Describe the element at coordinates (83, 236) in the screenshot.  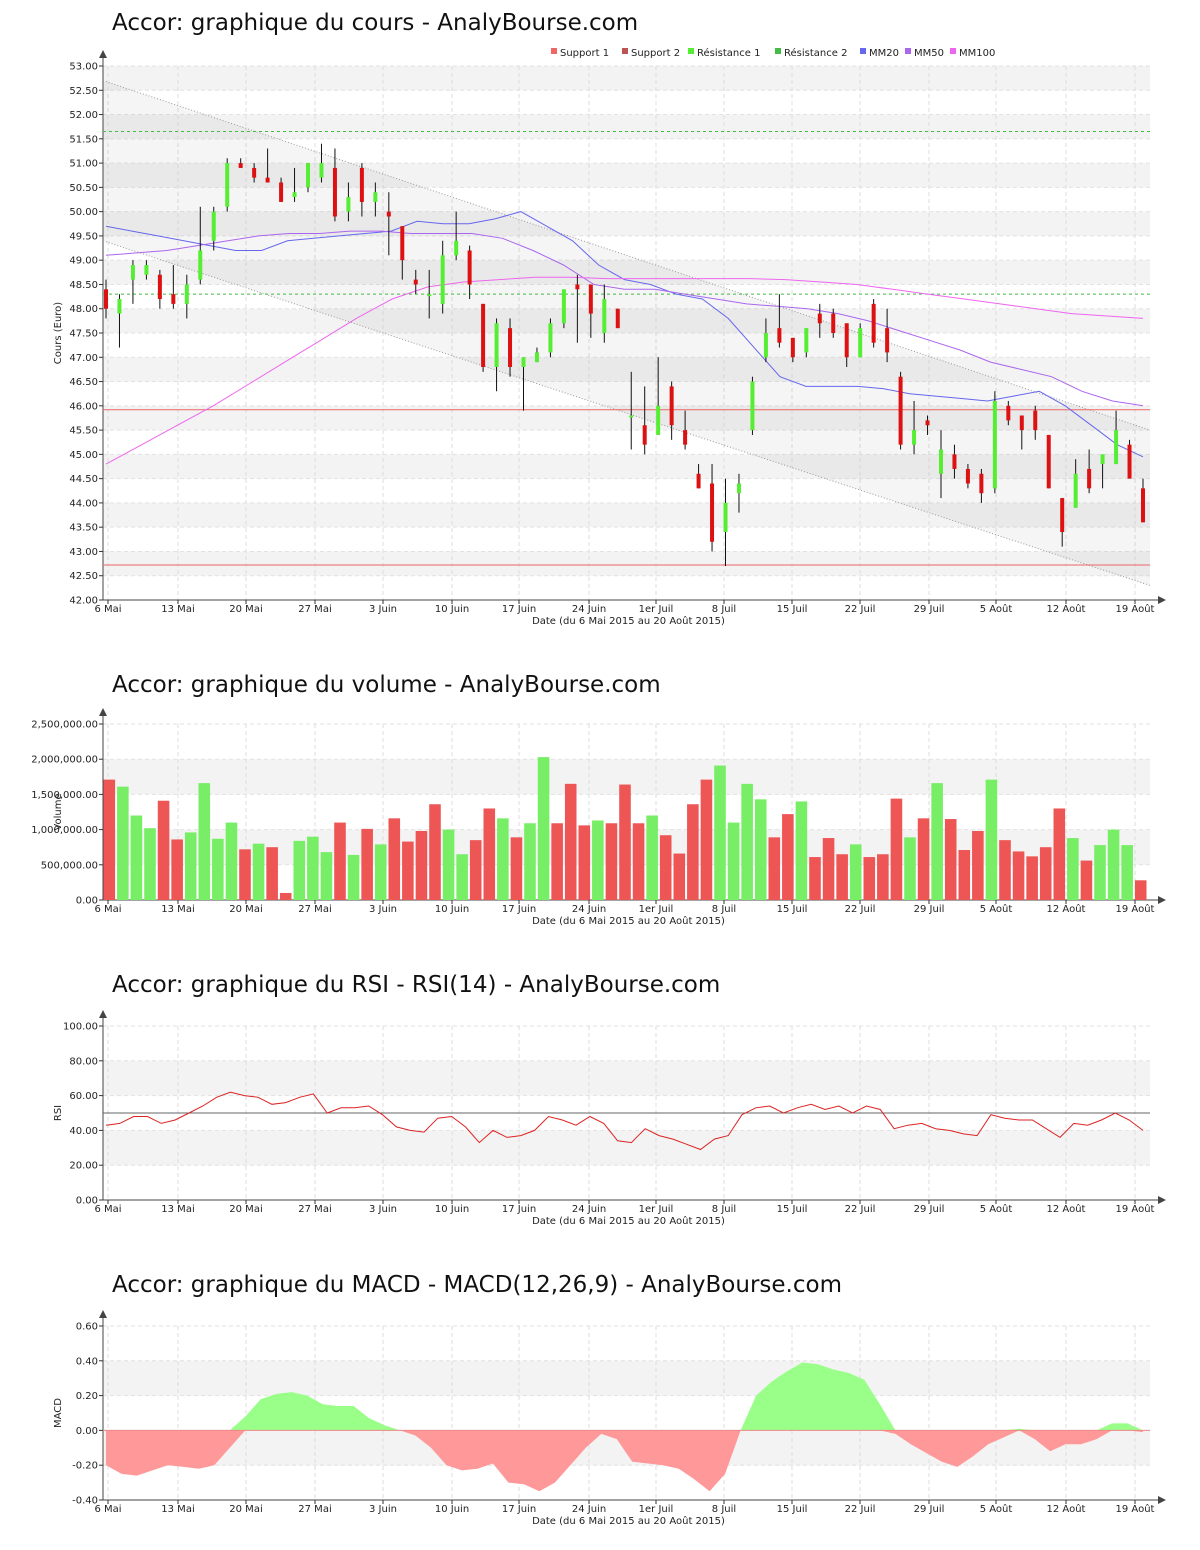
I see `y-tick-label: 49.50` at that location.